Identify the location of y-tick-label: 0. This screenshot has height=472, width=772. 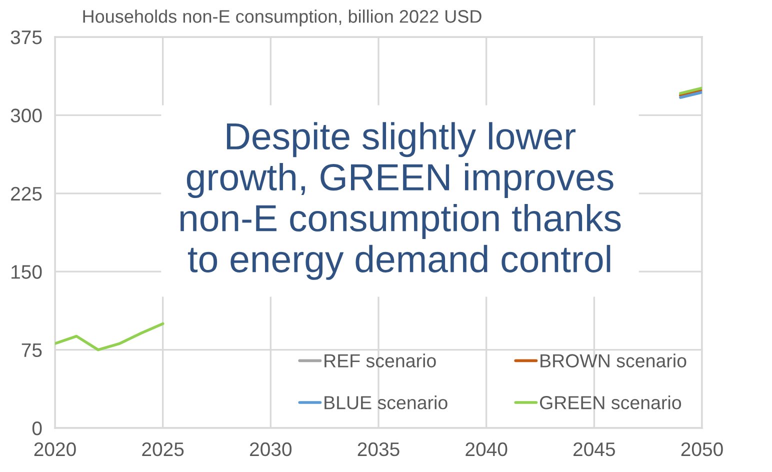
(37, 428).